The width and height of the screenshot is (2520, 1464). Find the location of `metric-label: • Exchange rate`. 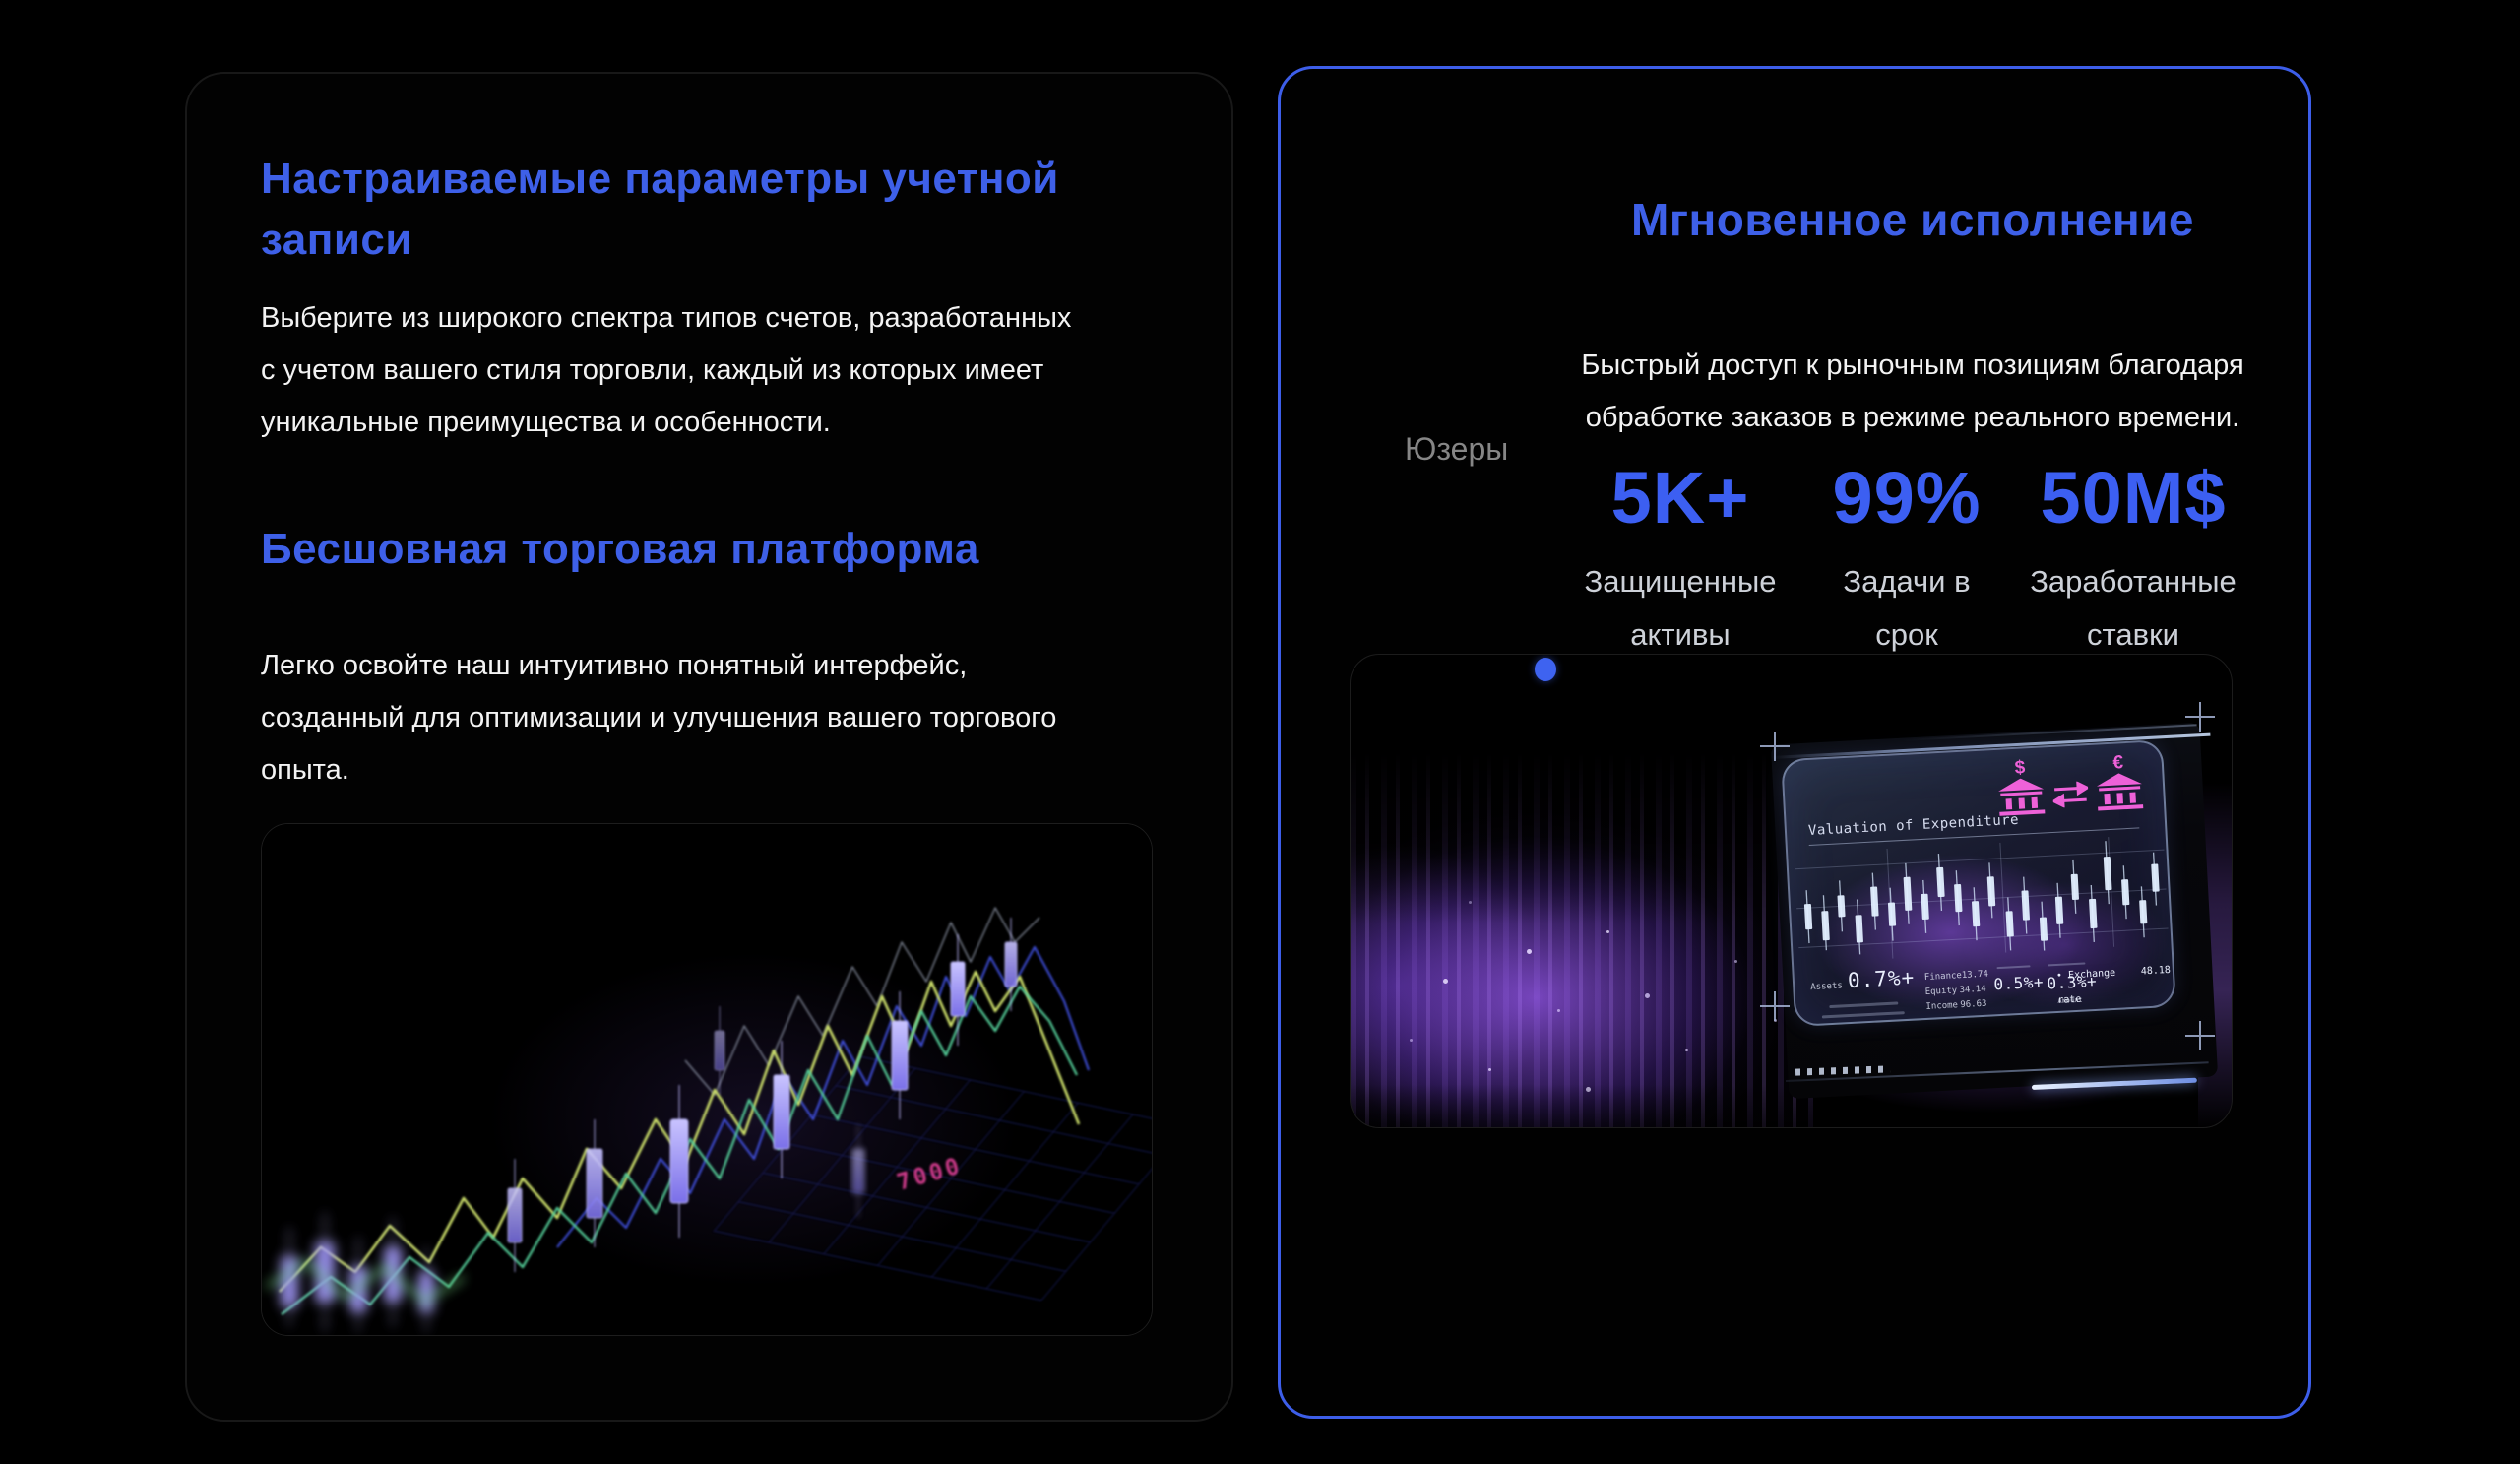

metric-label: • Exchange rate is located at coordinates (2085, 987).